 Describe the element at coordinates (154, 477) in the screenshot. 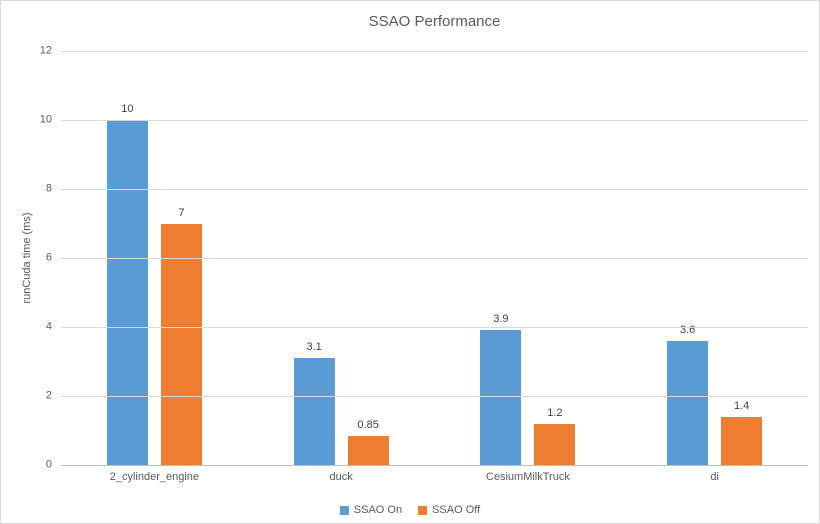

I see `category-label: 2_cylinder_engine` at that location.